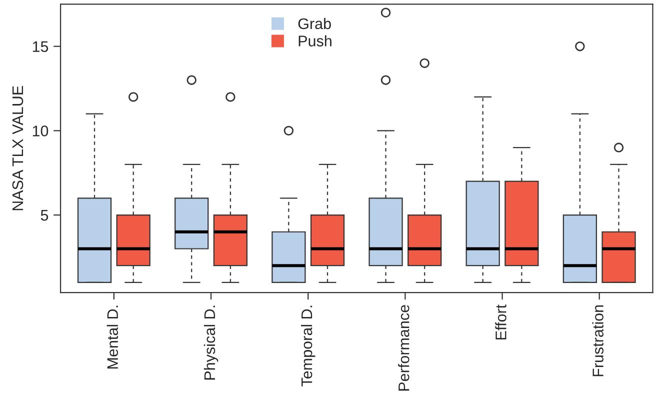 The image size is (658, 418). I want to click on y-tick-label: 5, so click(44, 215).